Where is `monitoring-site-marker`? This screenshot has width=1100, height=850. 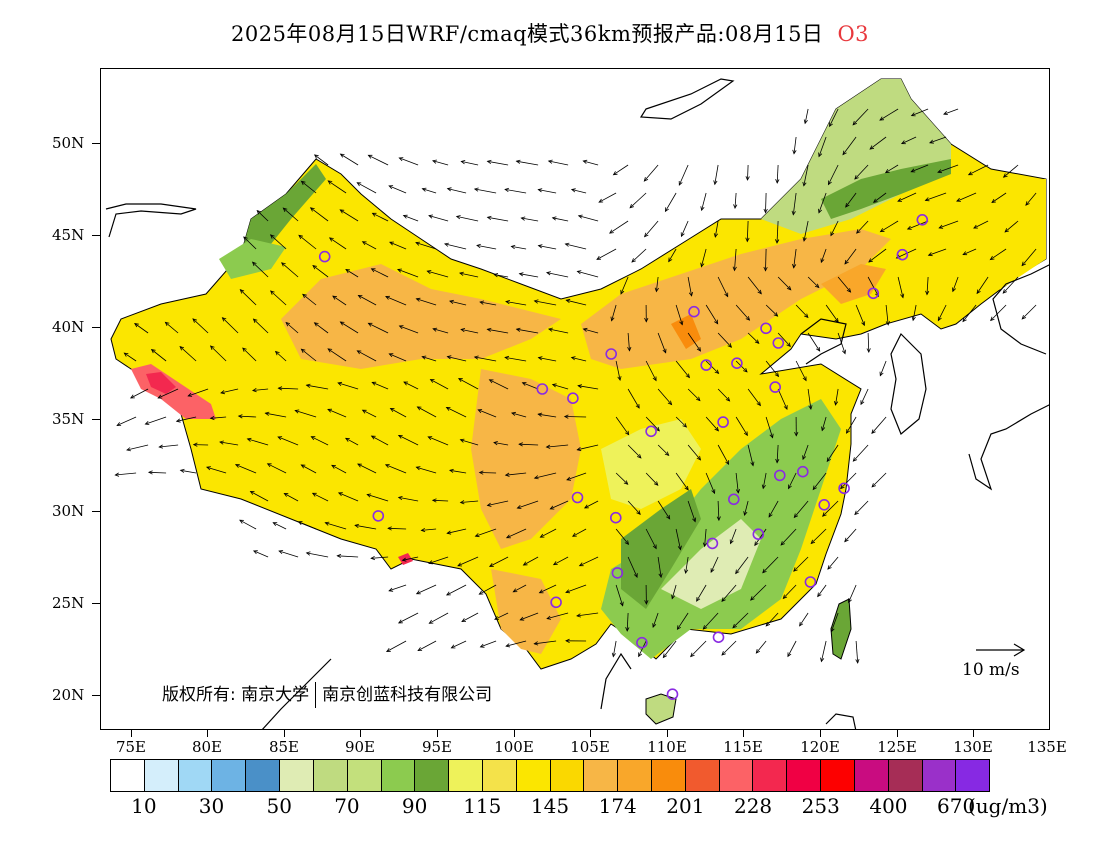 monitoring-site-marker is located at coordinates (577, 497).